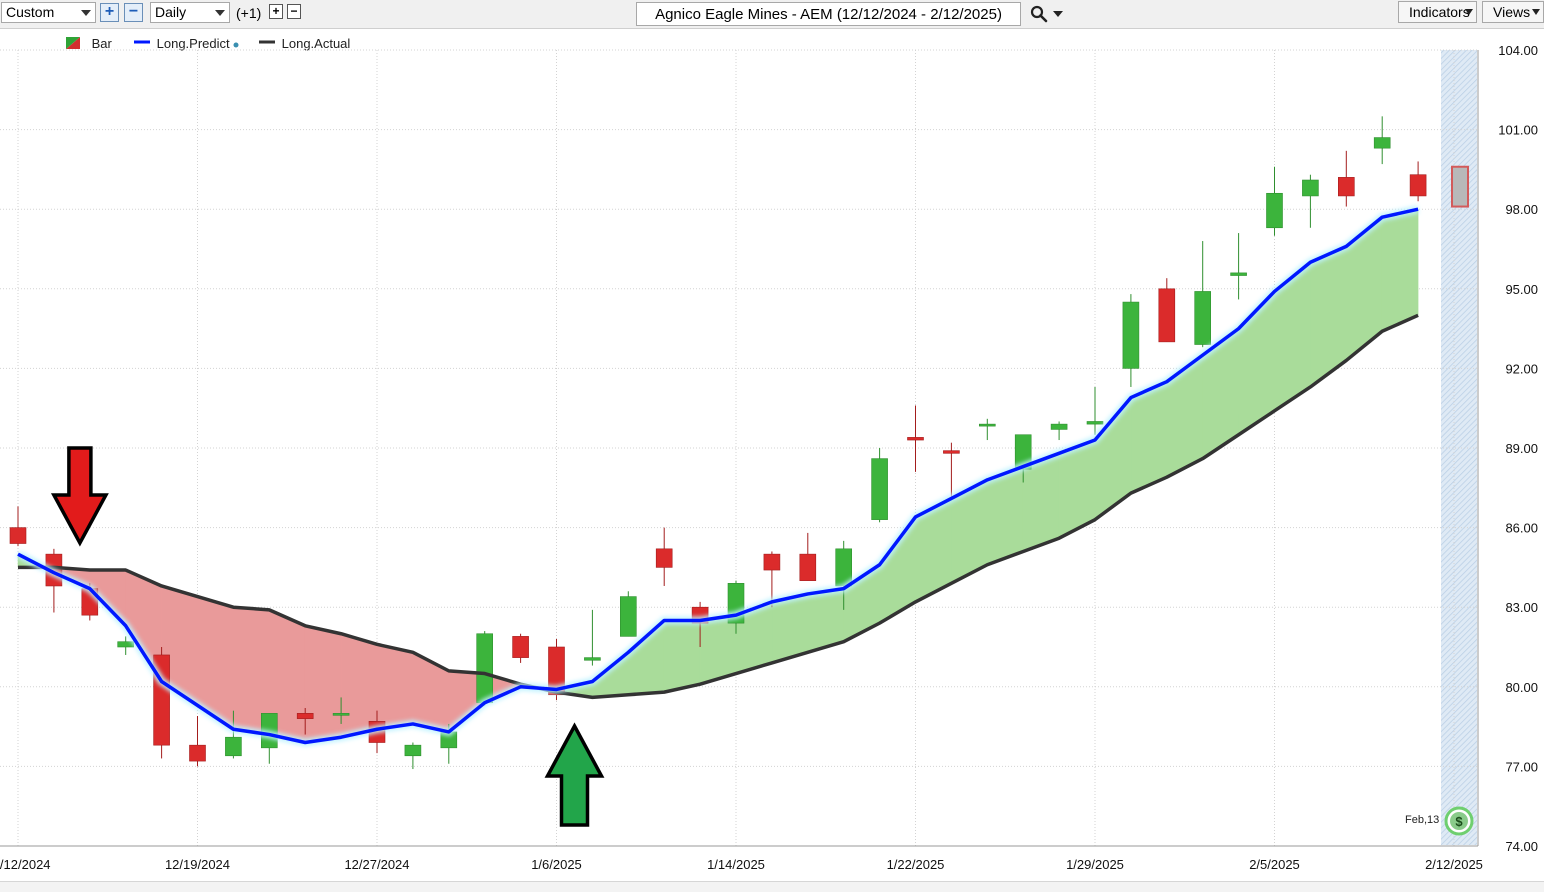 This screenshot has height=892, width=1544. I want to click on y-tick-label: 104.00, so click(1518, 50).